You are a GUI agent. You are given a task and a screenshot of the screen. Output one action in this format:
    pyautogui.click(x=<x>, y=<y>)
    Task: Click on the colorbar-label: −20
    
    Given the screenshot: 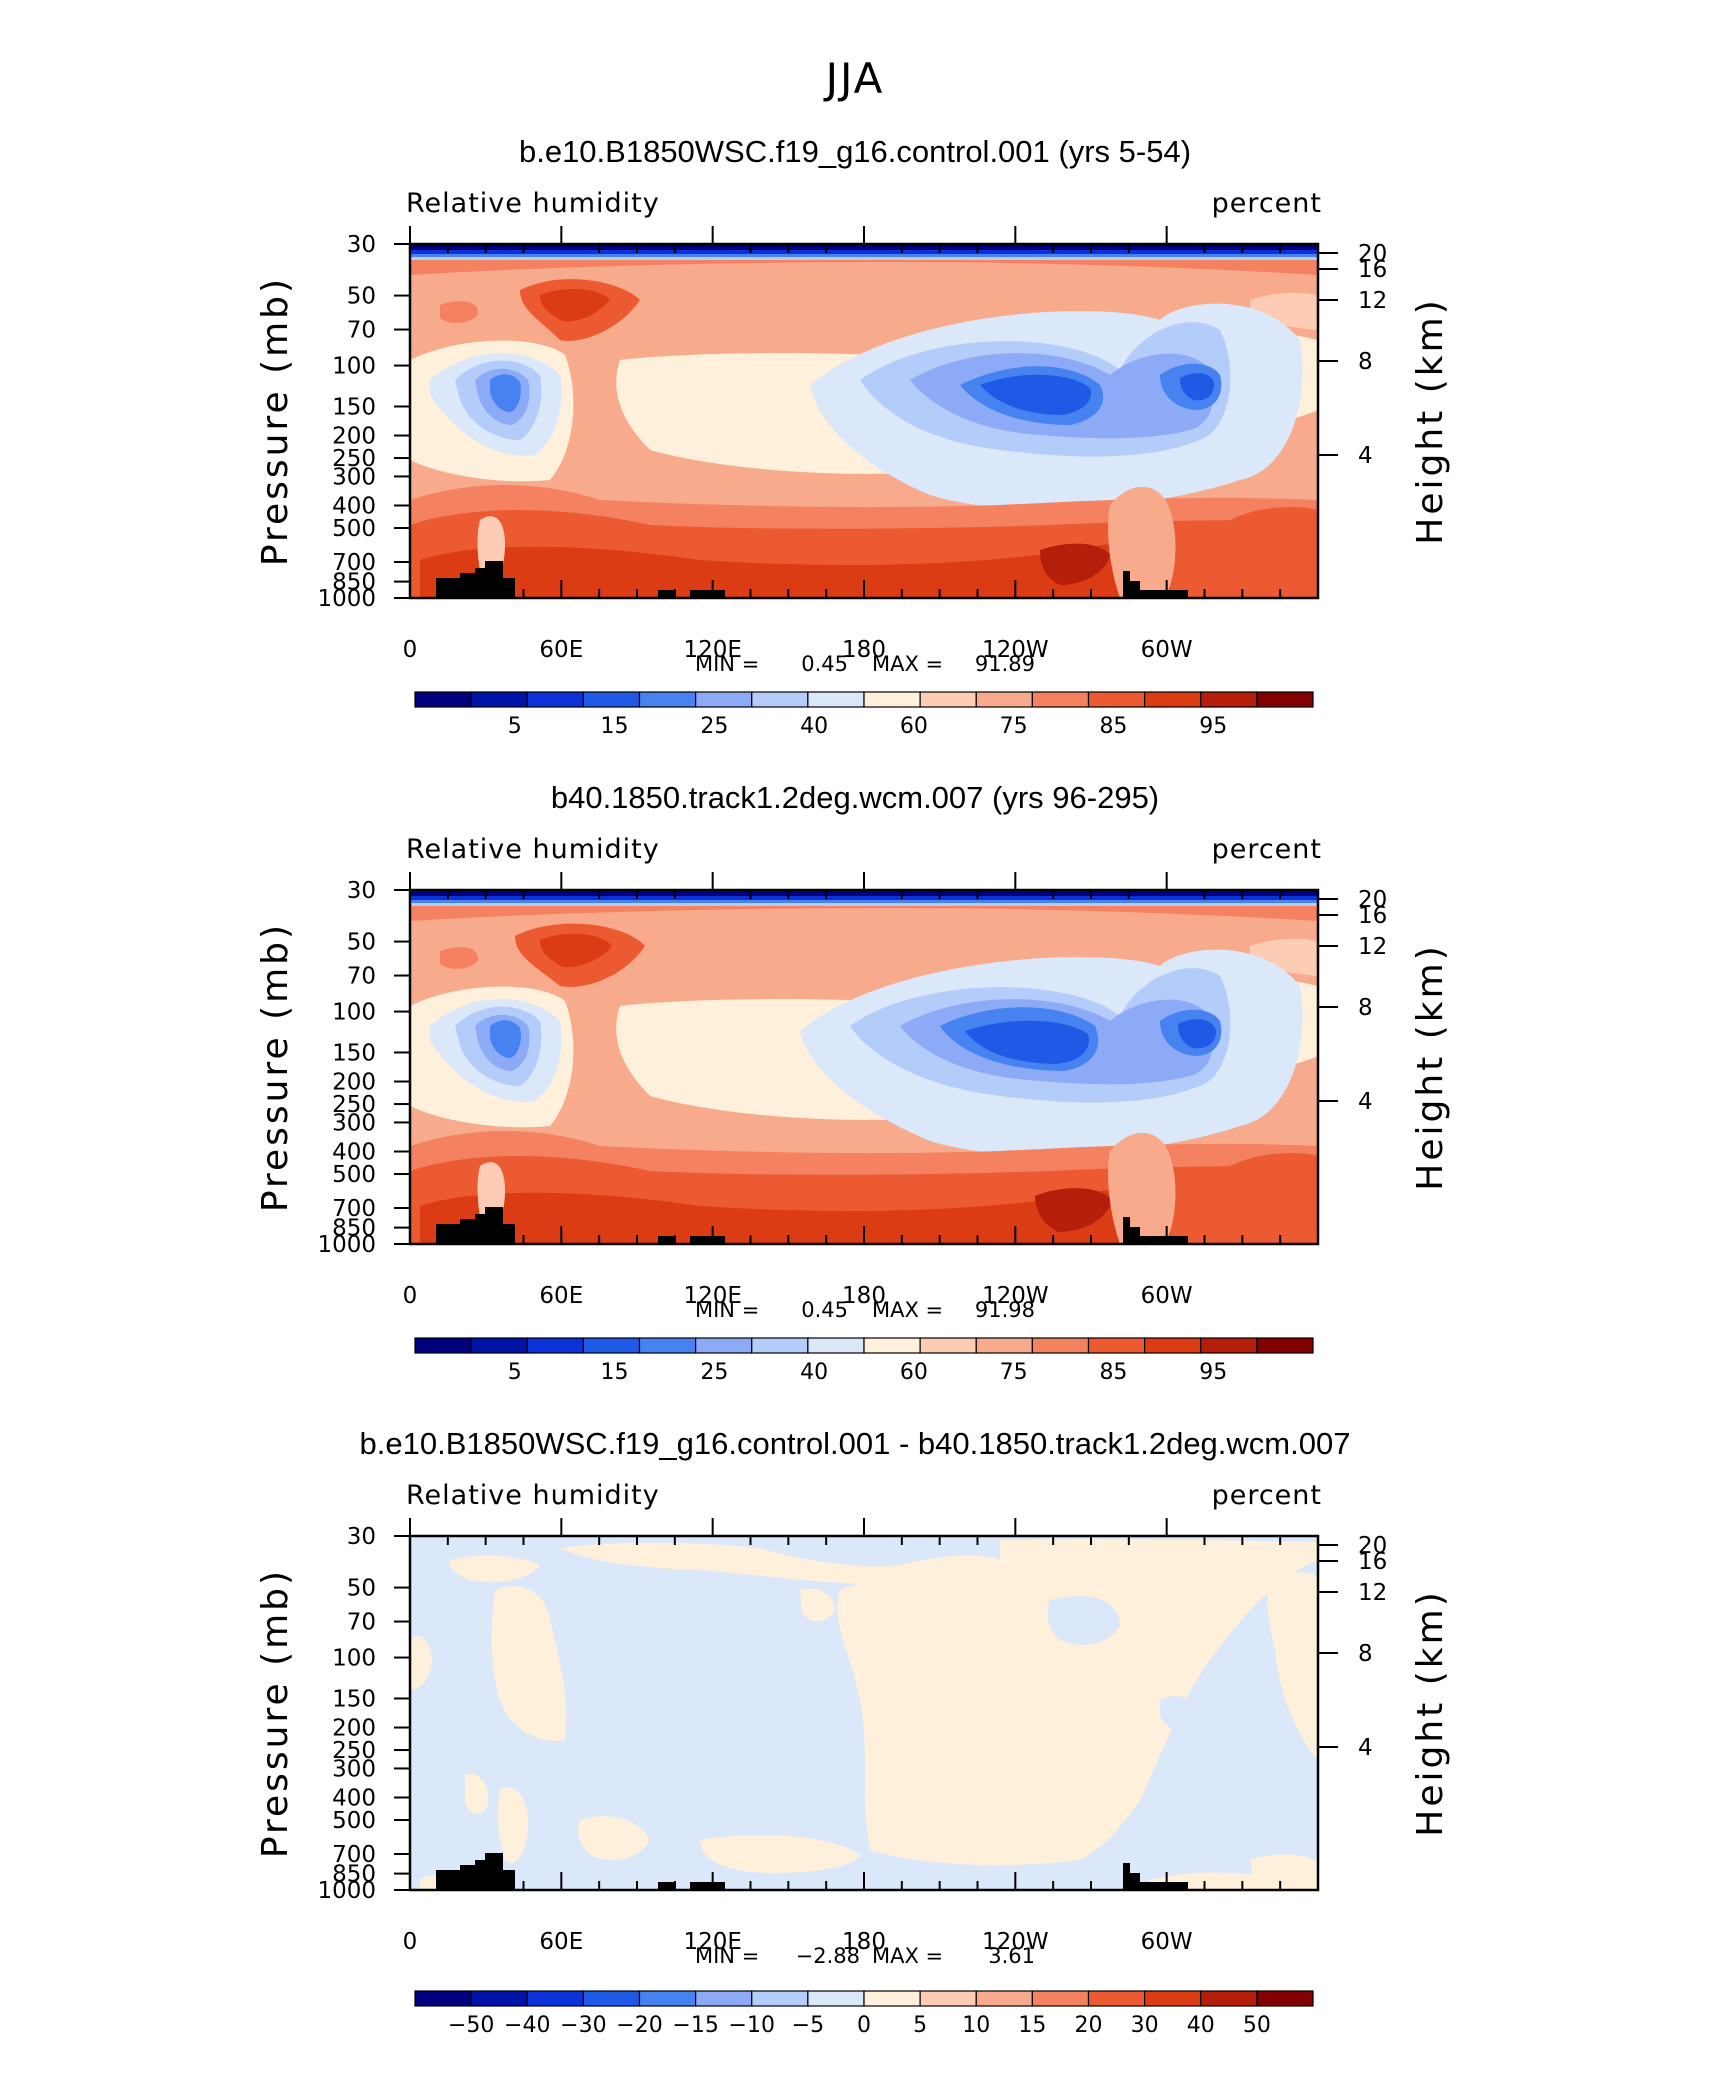 What is the action you would take?
    pyautogui.click(x=639, y=2025)
    